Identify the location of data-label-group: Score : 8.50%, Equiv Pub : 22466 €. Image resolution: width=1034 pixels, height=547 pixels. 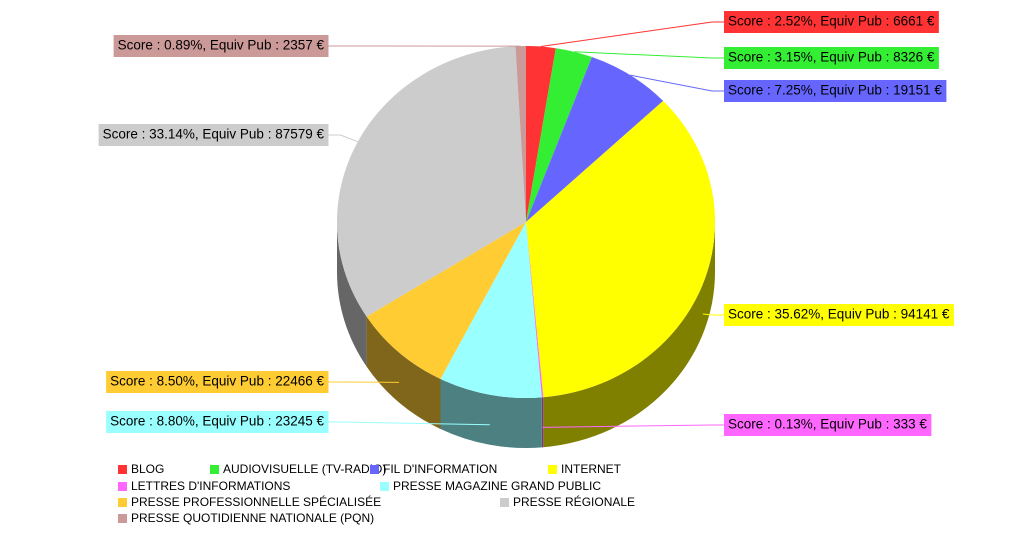
(253, 382).